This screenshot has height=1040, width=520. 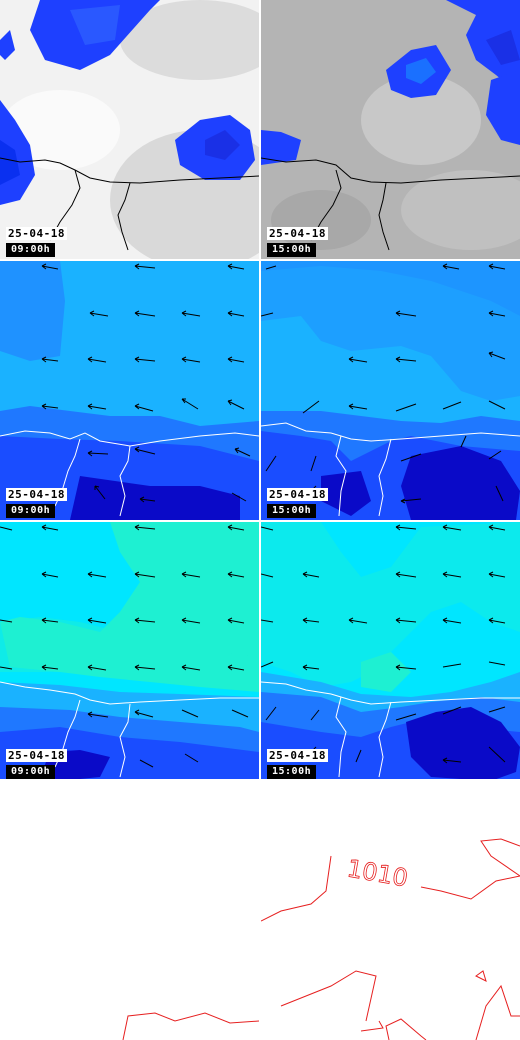 I want to click on row-divider, so click(x=260, y=780).